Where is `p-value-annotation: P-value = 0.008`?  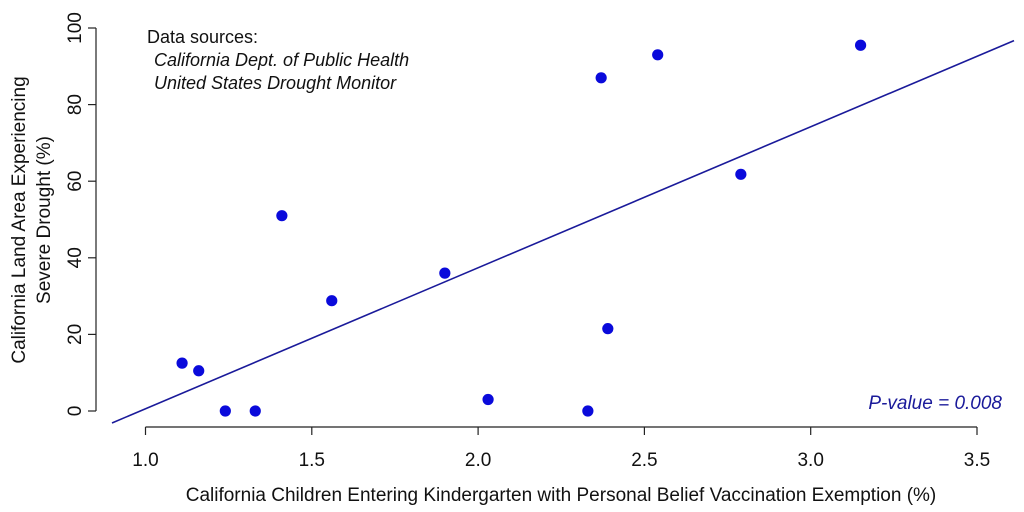 p-value-annotation: P-value = 0.008 is located at coordinates (935, 403).